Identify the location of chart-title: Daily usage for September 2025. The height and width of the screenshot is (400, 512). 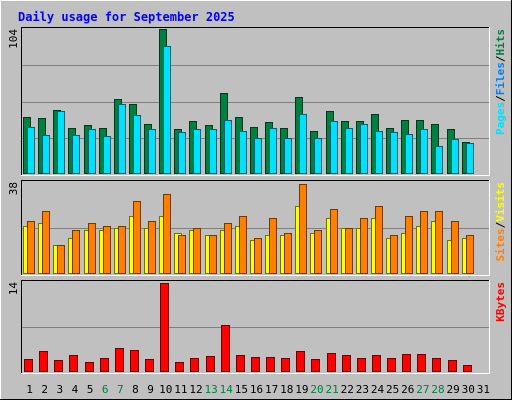
(126, 17).